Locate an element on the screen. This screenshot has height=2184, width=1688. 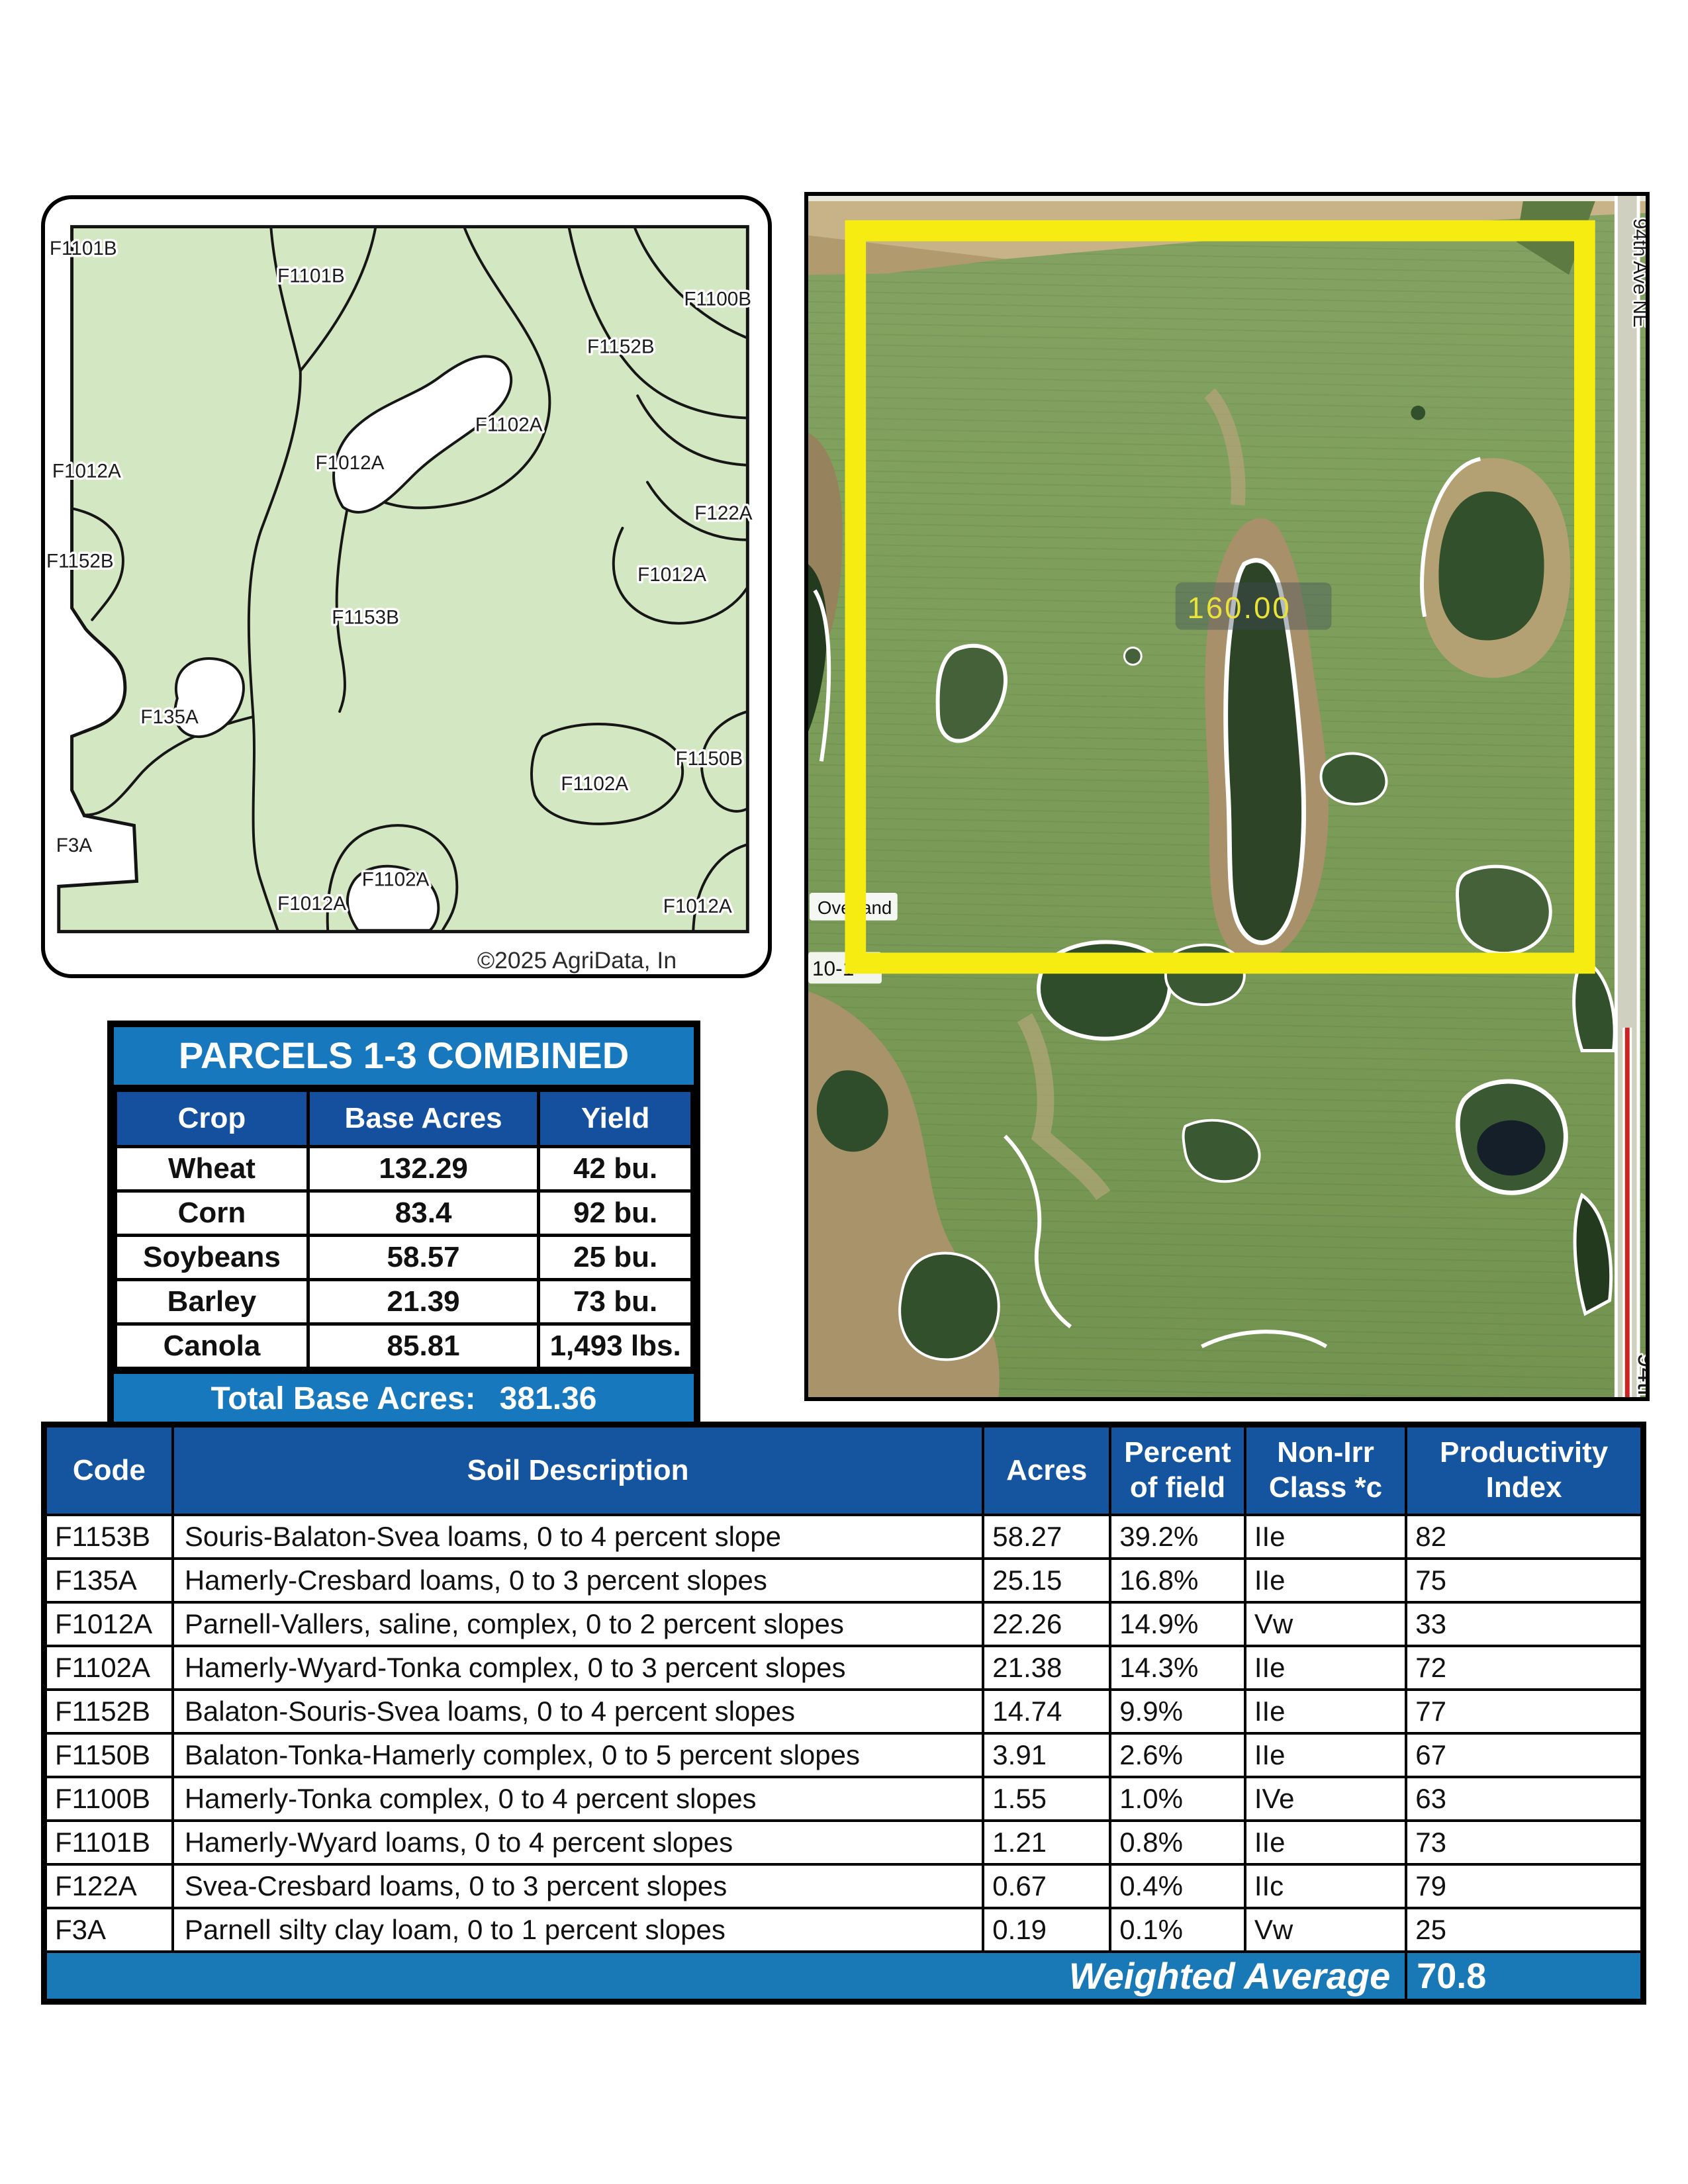
soil-map-field is located at coordinates (403, 579).